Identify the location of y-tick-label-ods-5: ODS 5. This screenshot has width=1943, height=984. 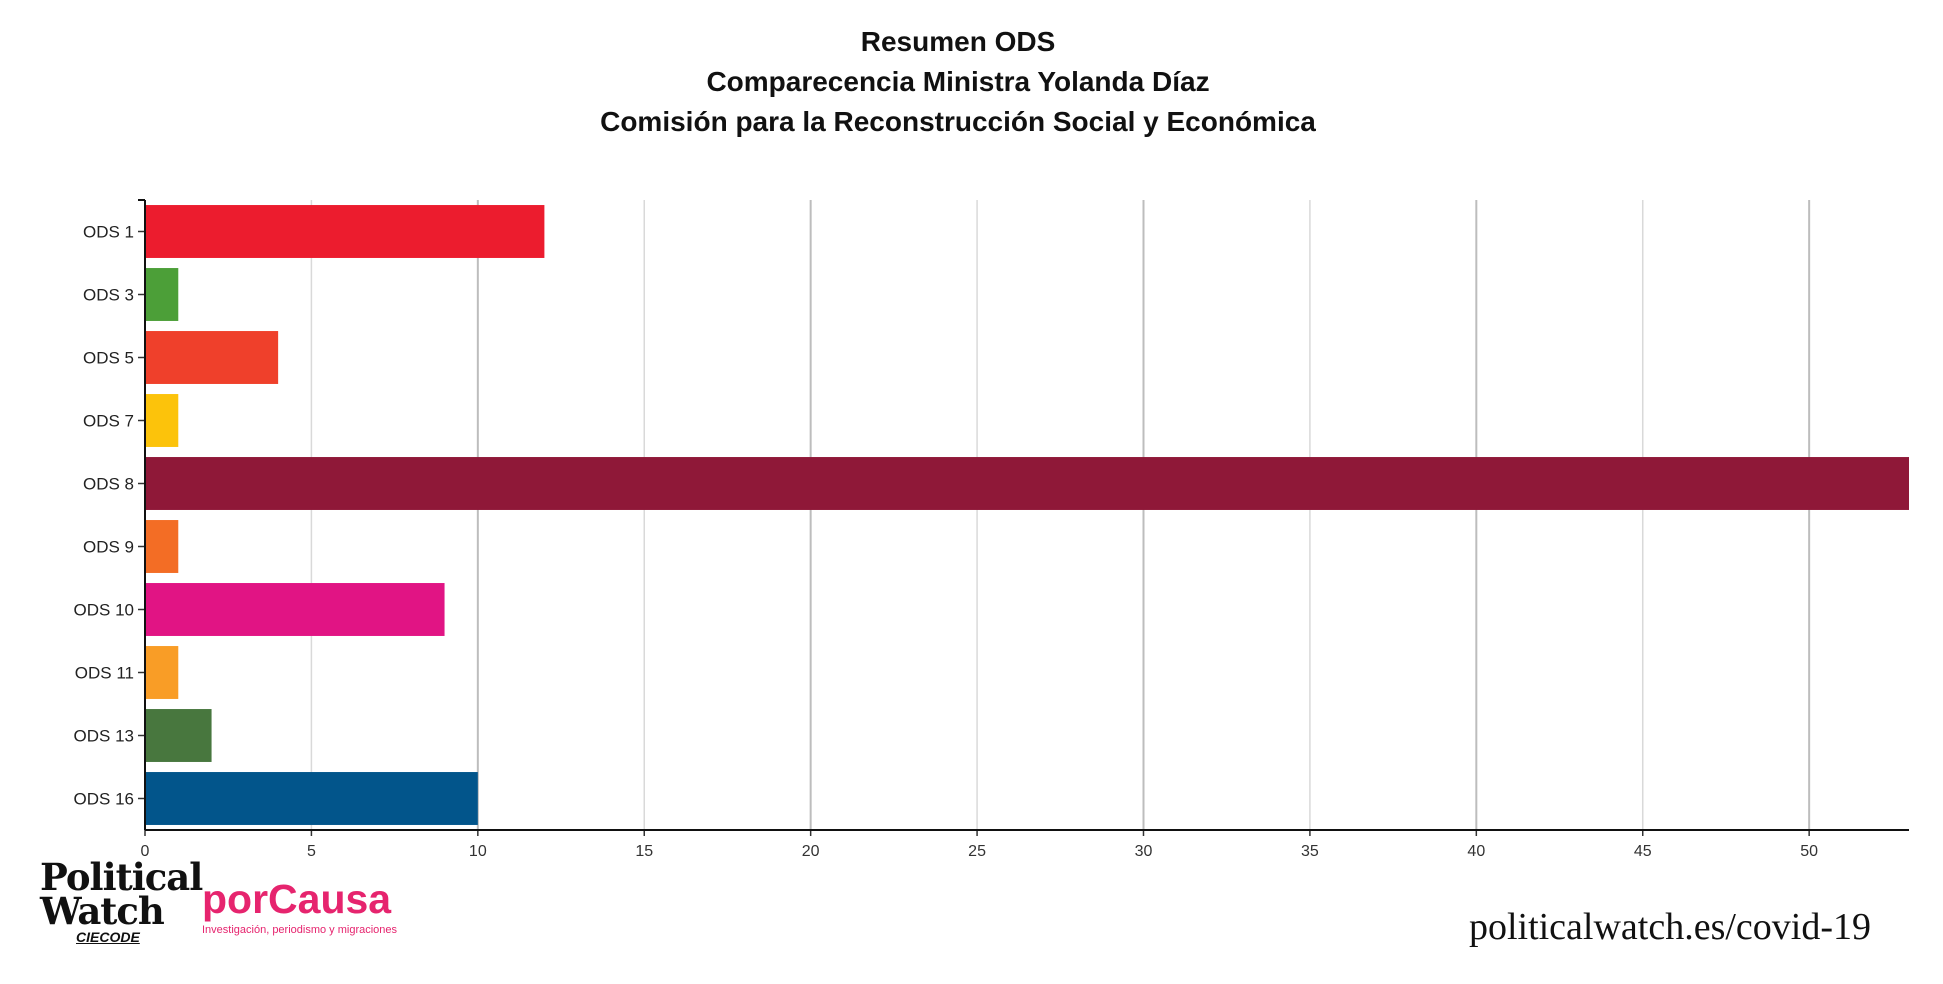
(108, 358).